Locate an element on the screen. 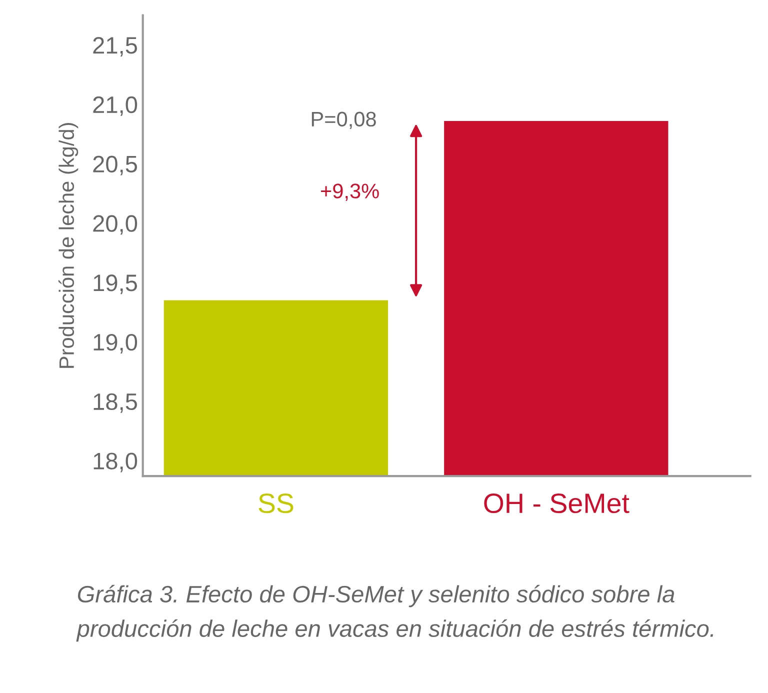 Image resolution: width=768 pixels, height=693 pixels. y-tick-label: 21,5 is located at coordinates (115, 47).